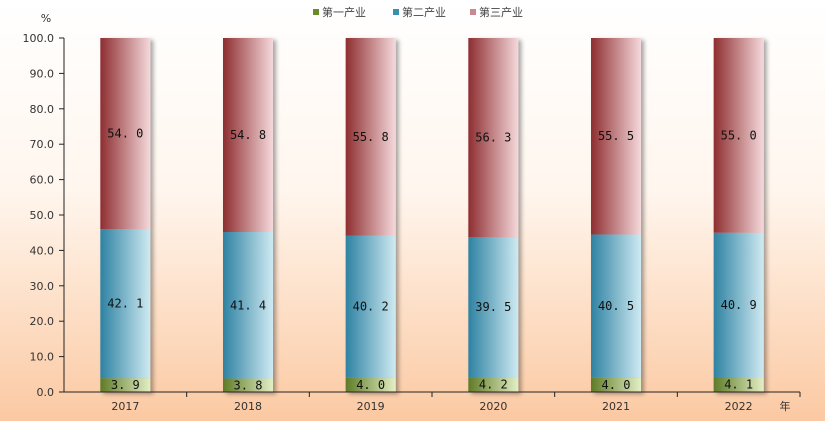 This screenshot has height=425, width=825. What do you see at coordinates (501, 12) in the screenshot?
I see `legend-label: 第三产业` at bounding box center [501, 12].